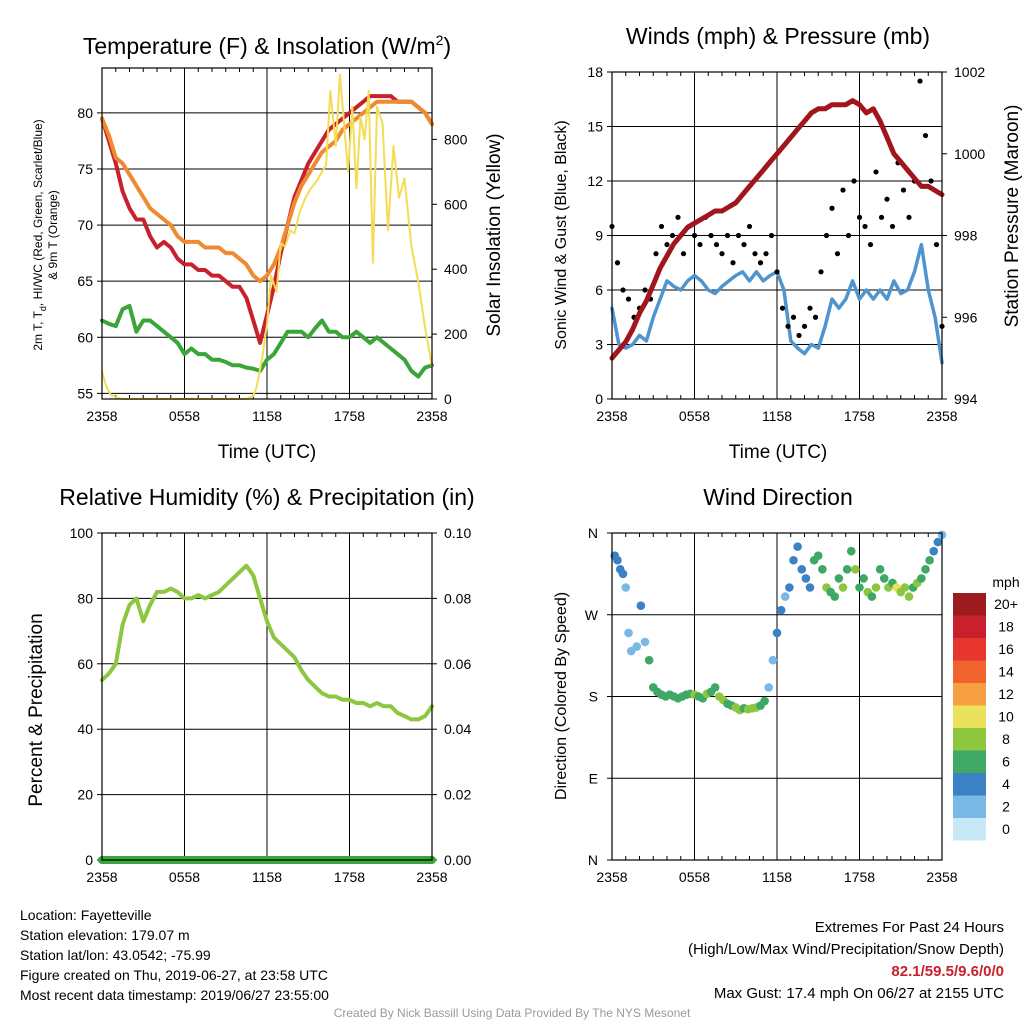 This screenshot has width=1024, height=1024. What do you see at coordinates (456, 269) in the screenshot?
I see `temp-ytick-r-2: 400` at bounding box center [456, 269].